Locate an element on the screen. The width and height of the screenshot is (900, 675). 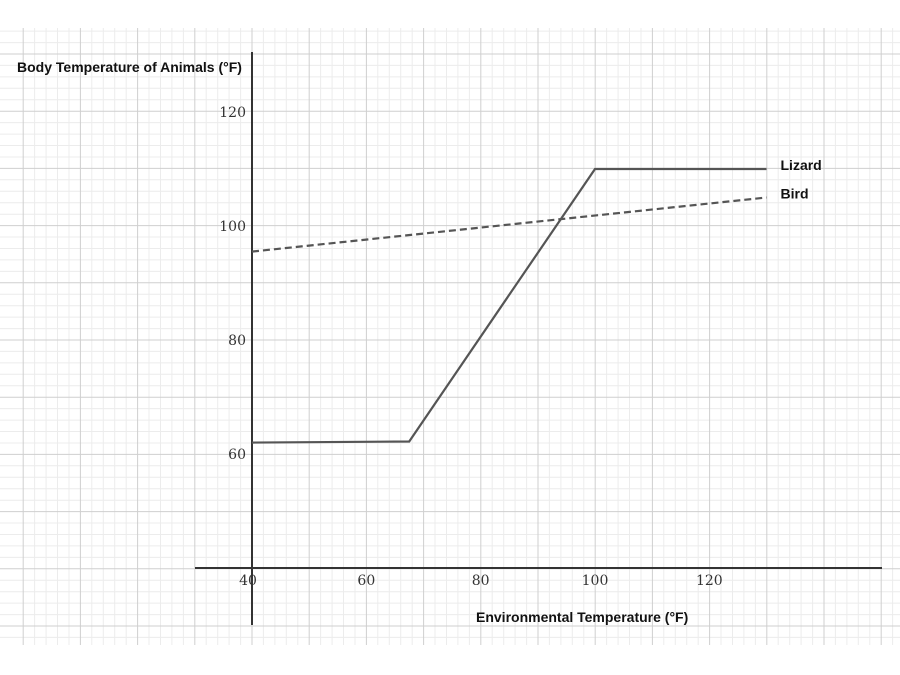
x-tick-label: 40 is located at coordinates (248, 581).